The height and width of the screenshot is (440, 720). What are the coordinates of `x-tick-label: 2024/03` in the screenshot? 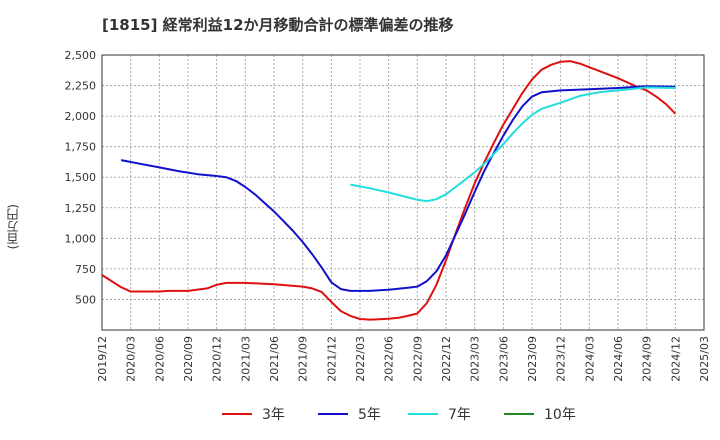 It's located at (589, 359).